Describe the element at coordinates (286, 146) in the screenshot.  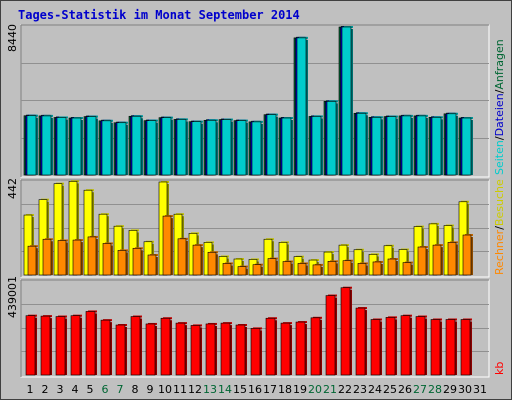
I see `bar-seiten-18-face` at that location.